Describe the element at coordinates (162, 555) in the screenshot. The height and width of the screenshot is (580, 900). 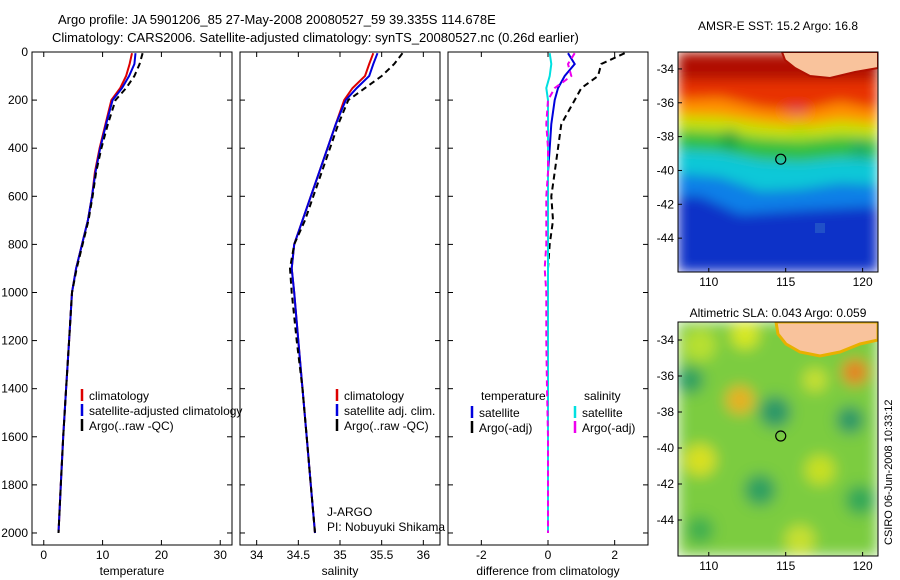
I see `x-tick-label: 20` at that location.